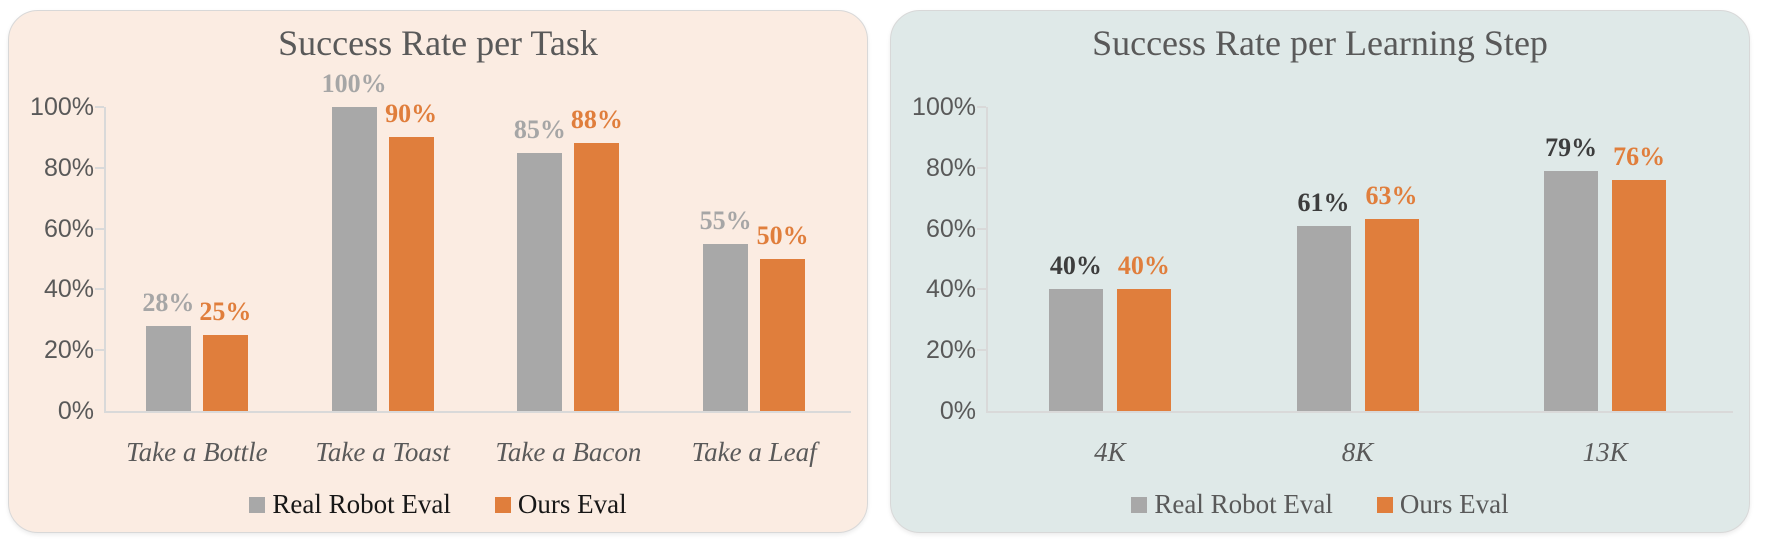 The height and width of the screenshot is (550, 1774). What do you see at coordinates (754, 452) in the screenshot?
I see `category-label: Take a Leaf` at bounding box center [754, 452].